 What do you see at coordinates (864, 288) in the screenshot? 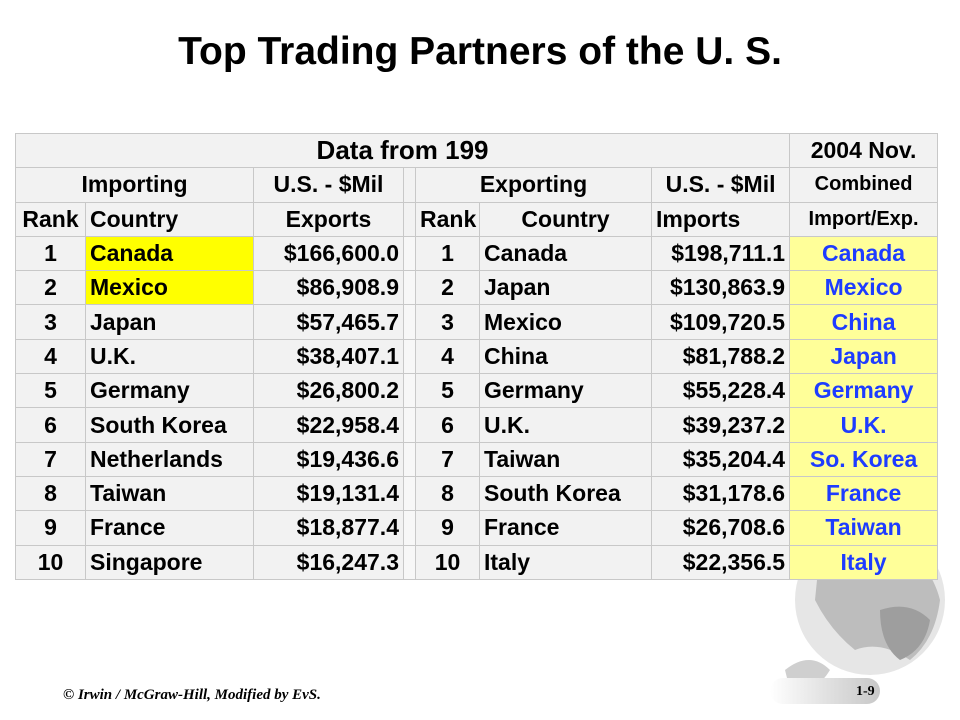
I see `combined-country-cell: Mexico` at bounding box center [864, 288].